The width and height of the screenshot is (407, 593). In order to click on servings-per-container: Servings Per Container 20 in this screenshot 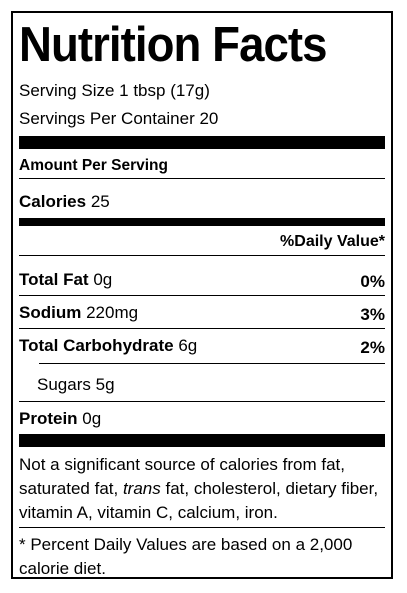, I will do `click(119, 118)`.